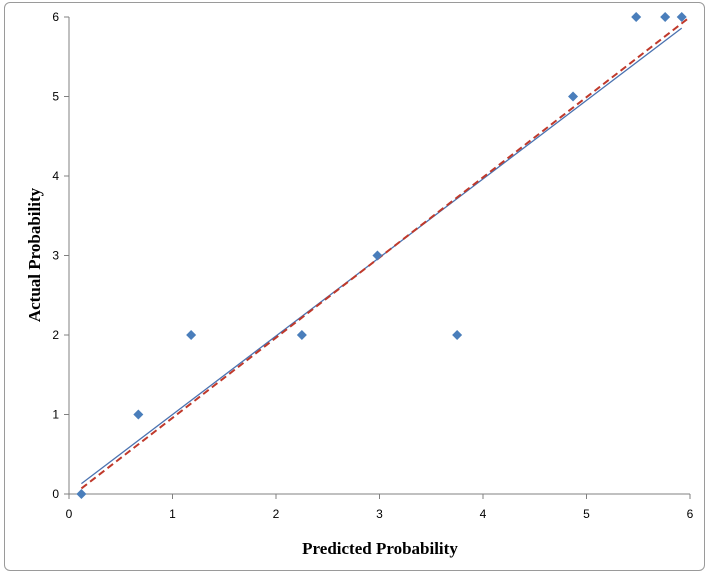  I want to click on y-tick-label: 5, so click(55, 97).